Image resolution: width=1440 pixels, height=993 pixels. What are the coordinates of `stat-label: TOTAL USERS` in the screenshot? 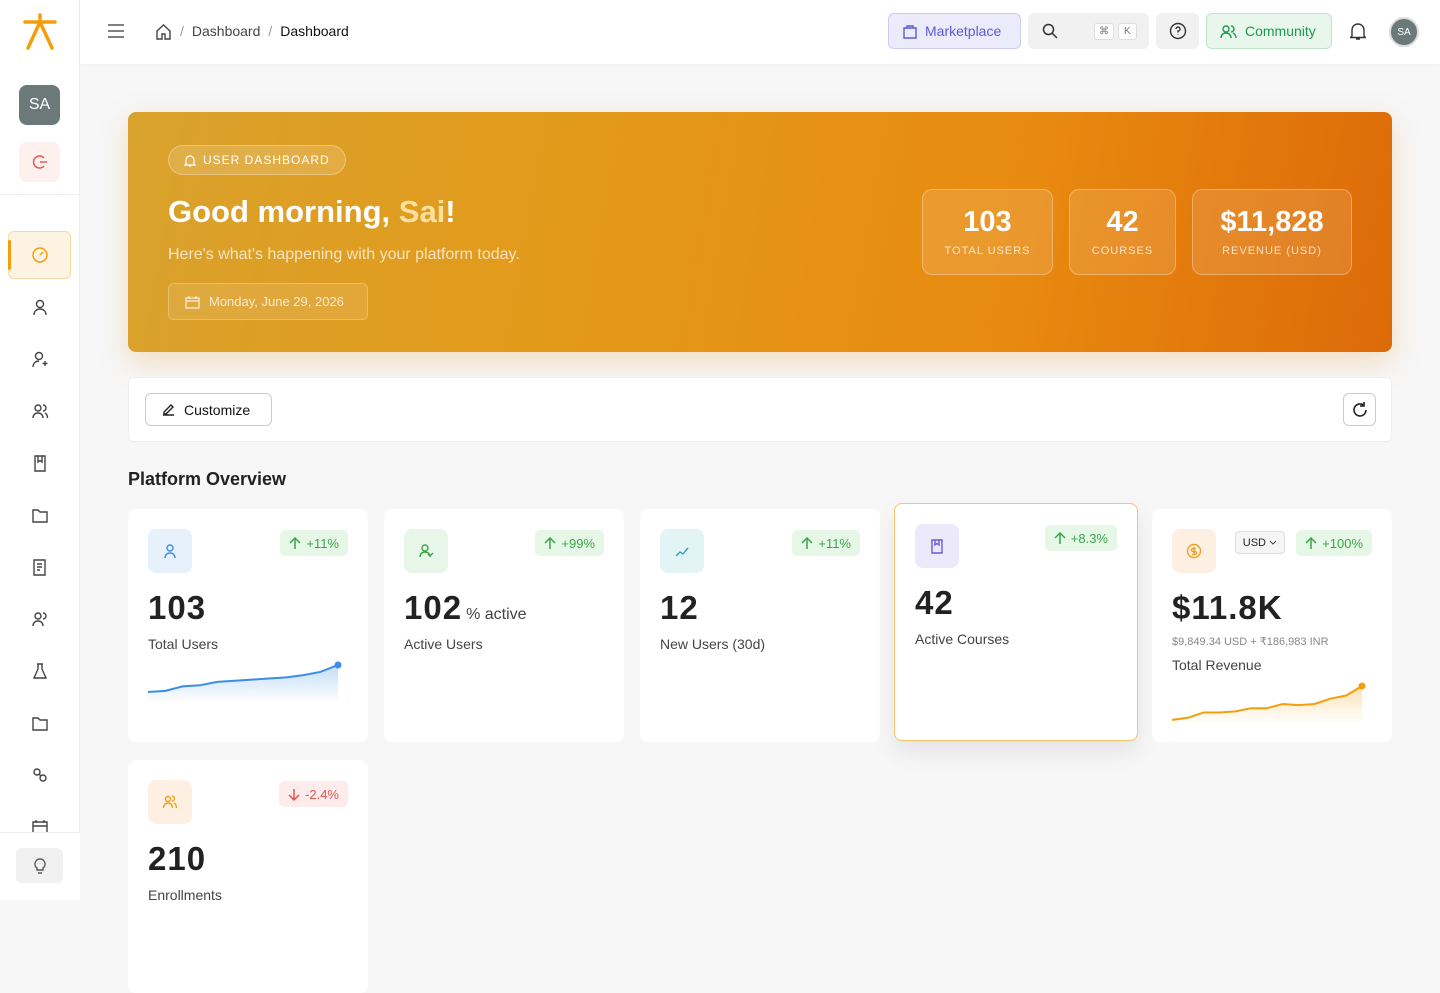 It's located at (987, 251).